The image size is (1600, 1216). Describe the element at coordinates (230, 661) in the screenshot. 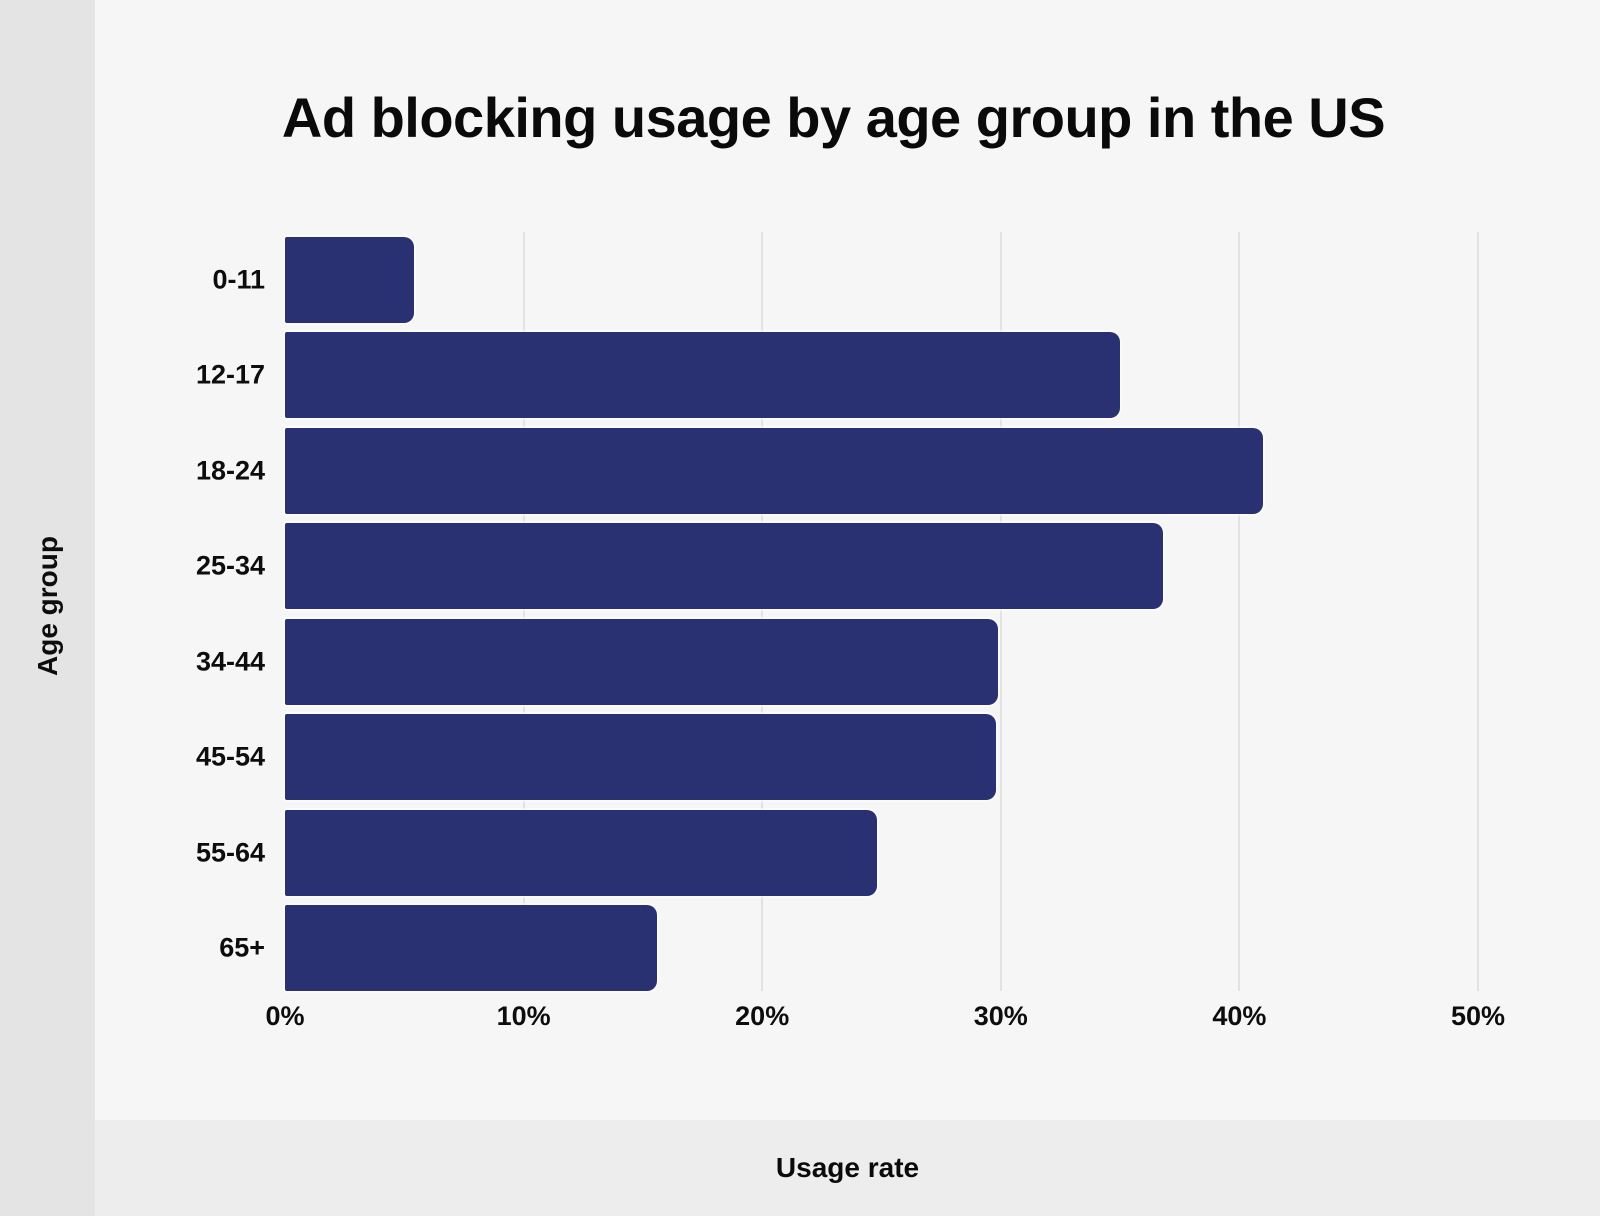

I see `y-tick-label-34-44: 34-44` at that location.